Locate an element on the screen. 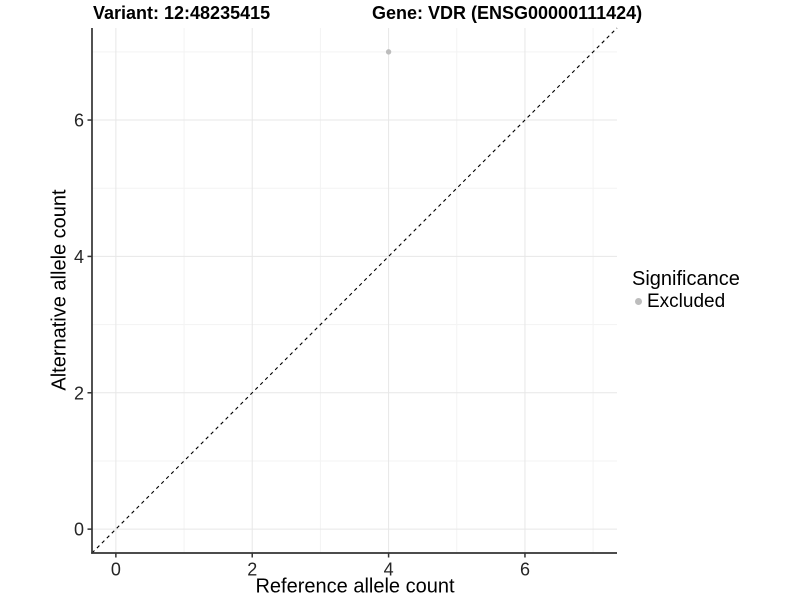 Image resolution: width=800 pixels, height=600 pixels. y-tick-label: 6 is located at coordinates (79, 121).